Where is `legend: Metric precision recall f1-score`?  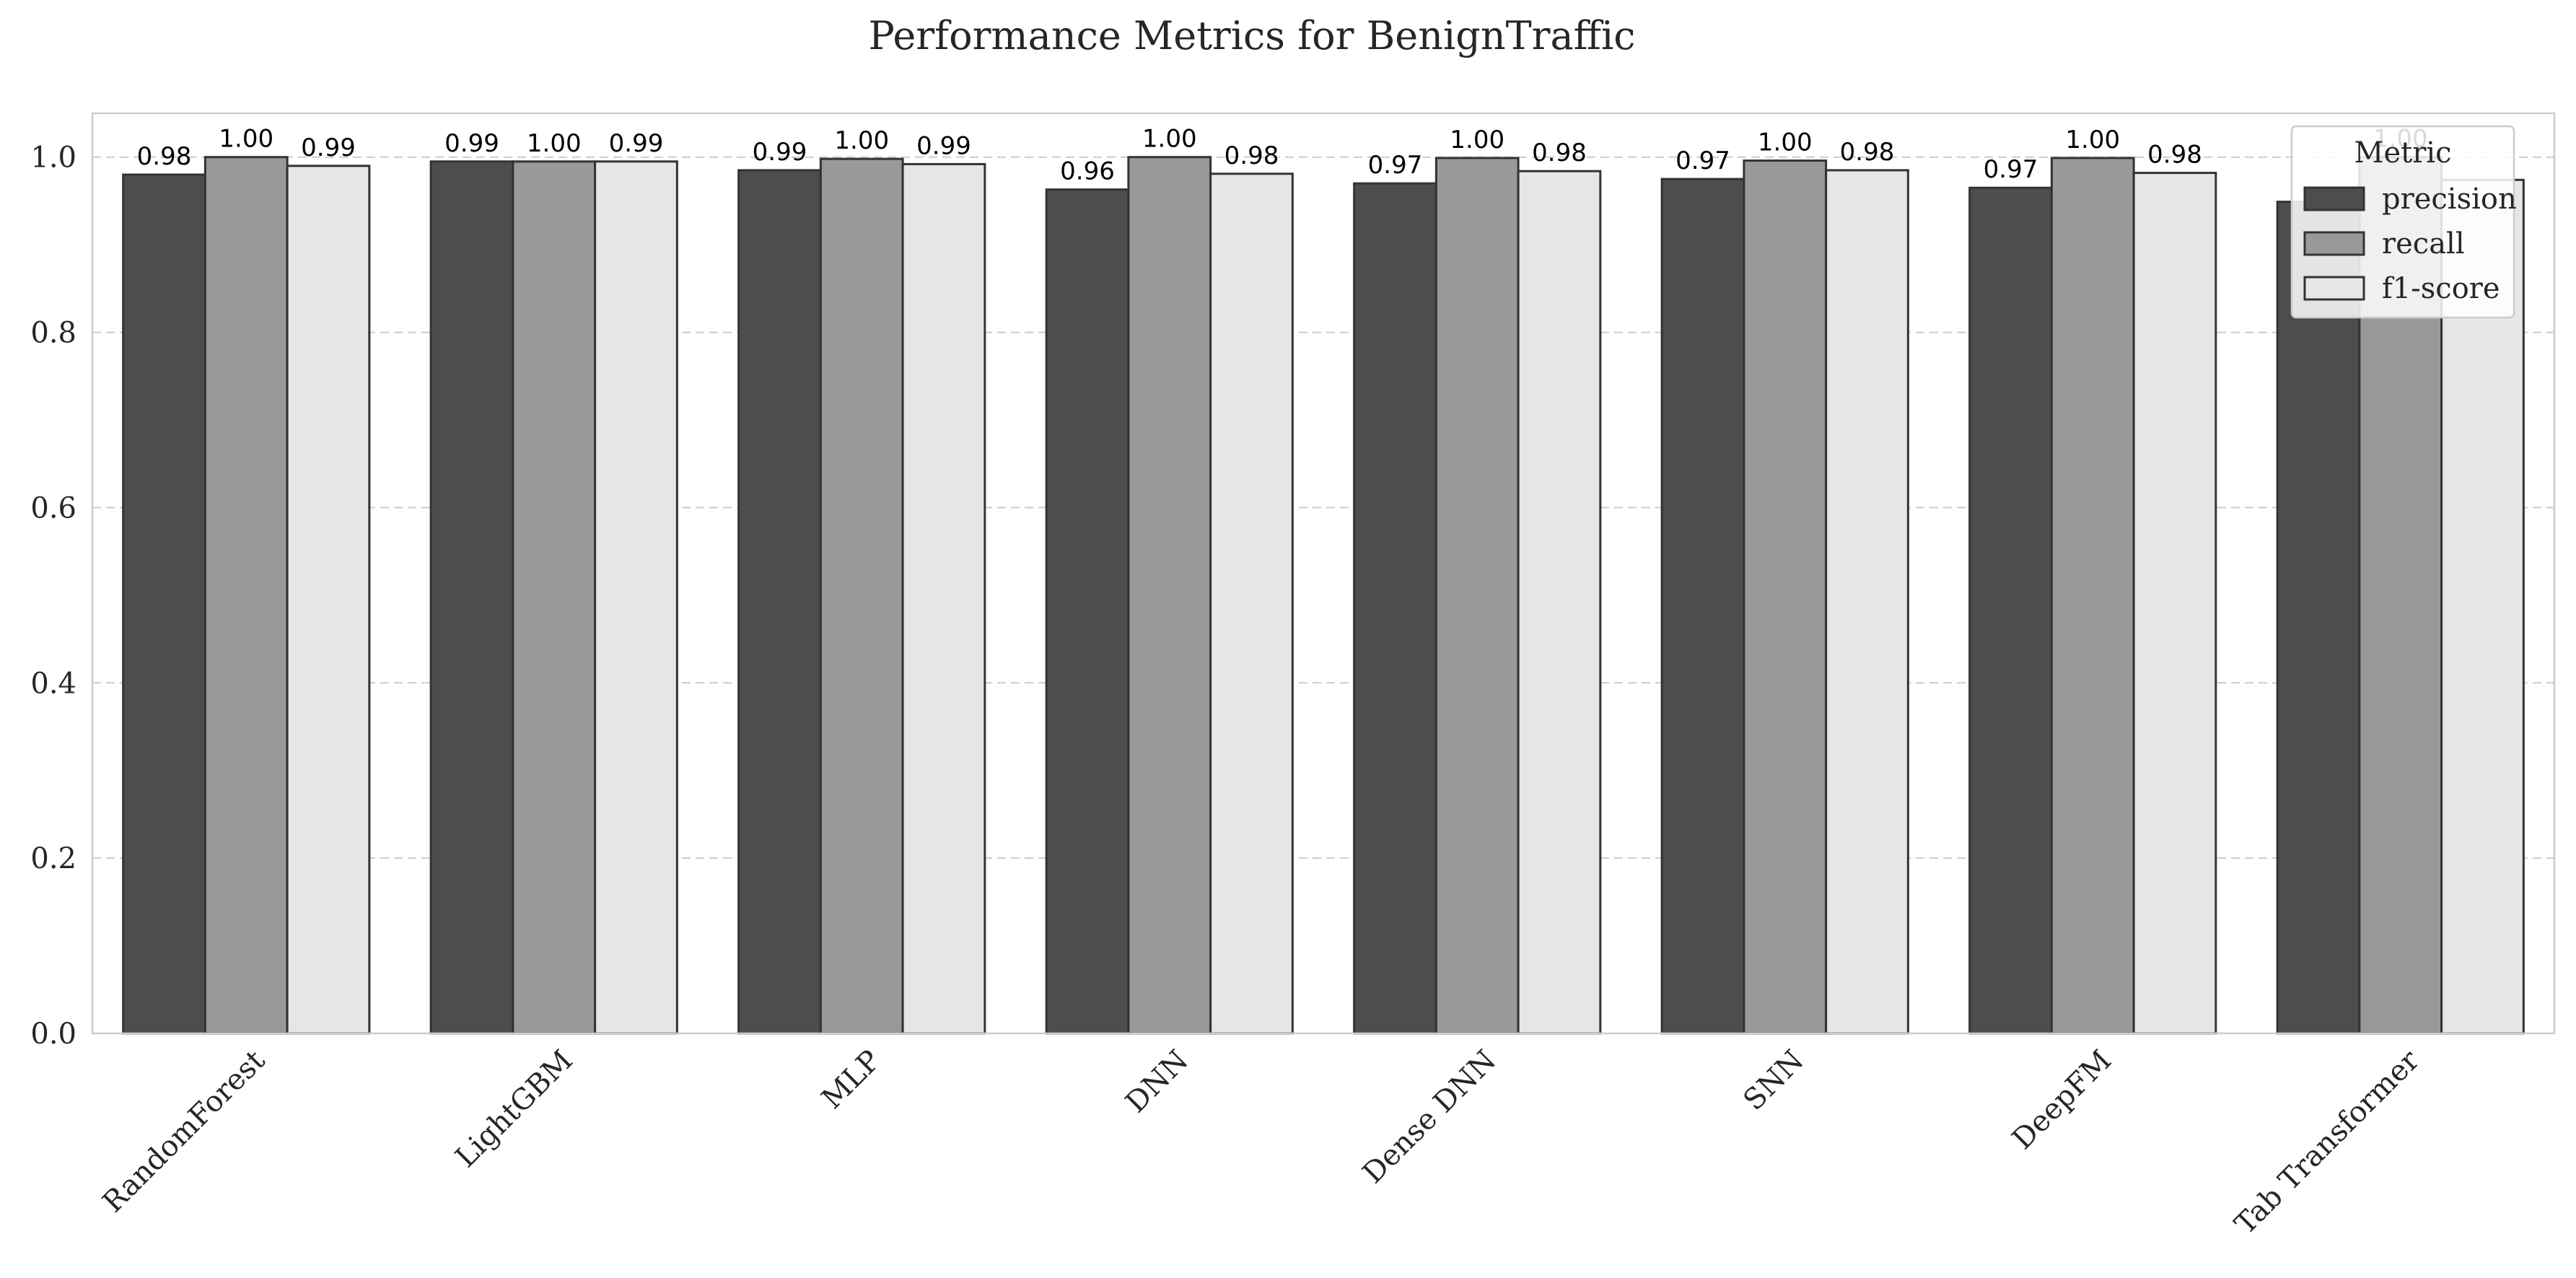 legend: Metric precision recall f1-score is located at coordinates (2403, 222).